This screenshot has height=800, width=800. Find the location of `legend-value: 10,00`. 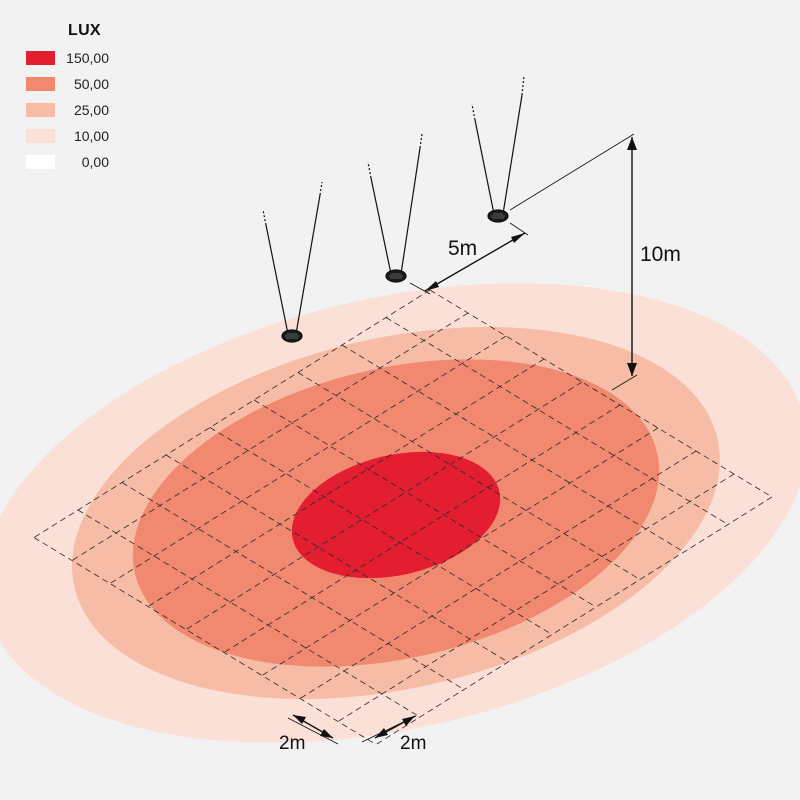

legend-value: 10,00 is located at coordinates (91, 136).